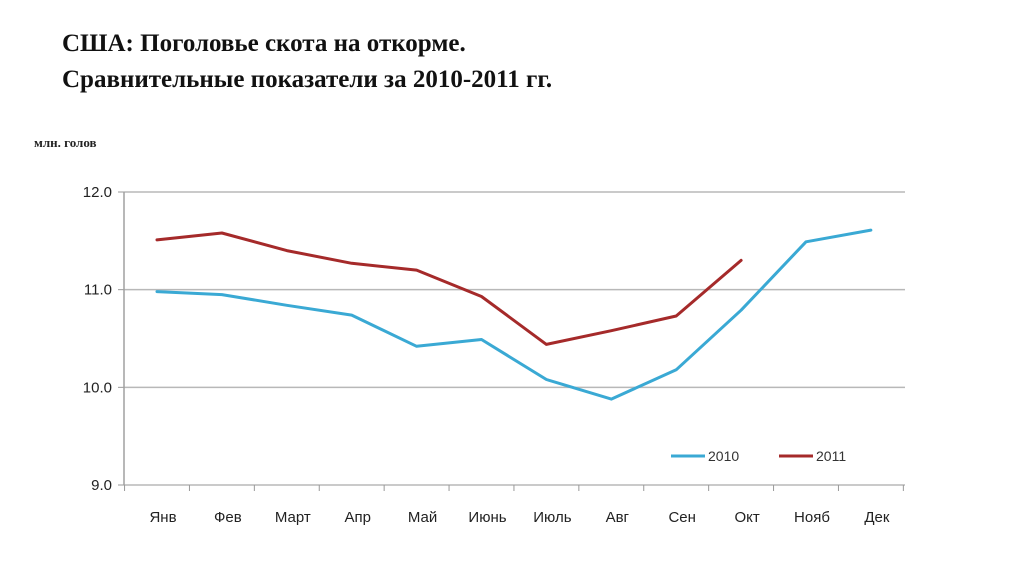 The height and width of the screenshot is (572, 1024). What do you see at coordinates (746, 517) in the screenshot?
I see `x-tick-label: Окт` at bounding box center [746, 517].